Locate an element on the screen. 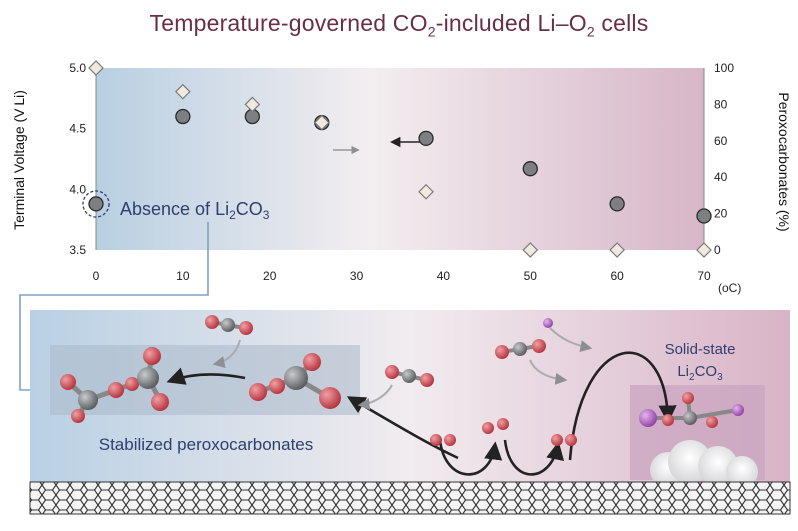 This screenshot has height=531, width=798. y-right-tick-label: 100 is located at coordinates (724, 68).